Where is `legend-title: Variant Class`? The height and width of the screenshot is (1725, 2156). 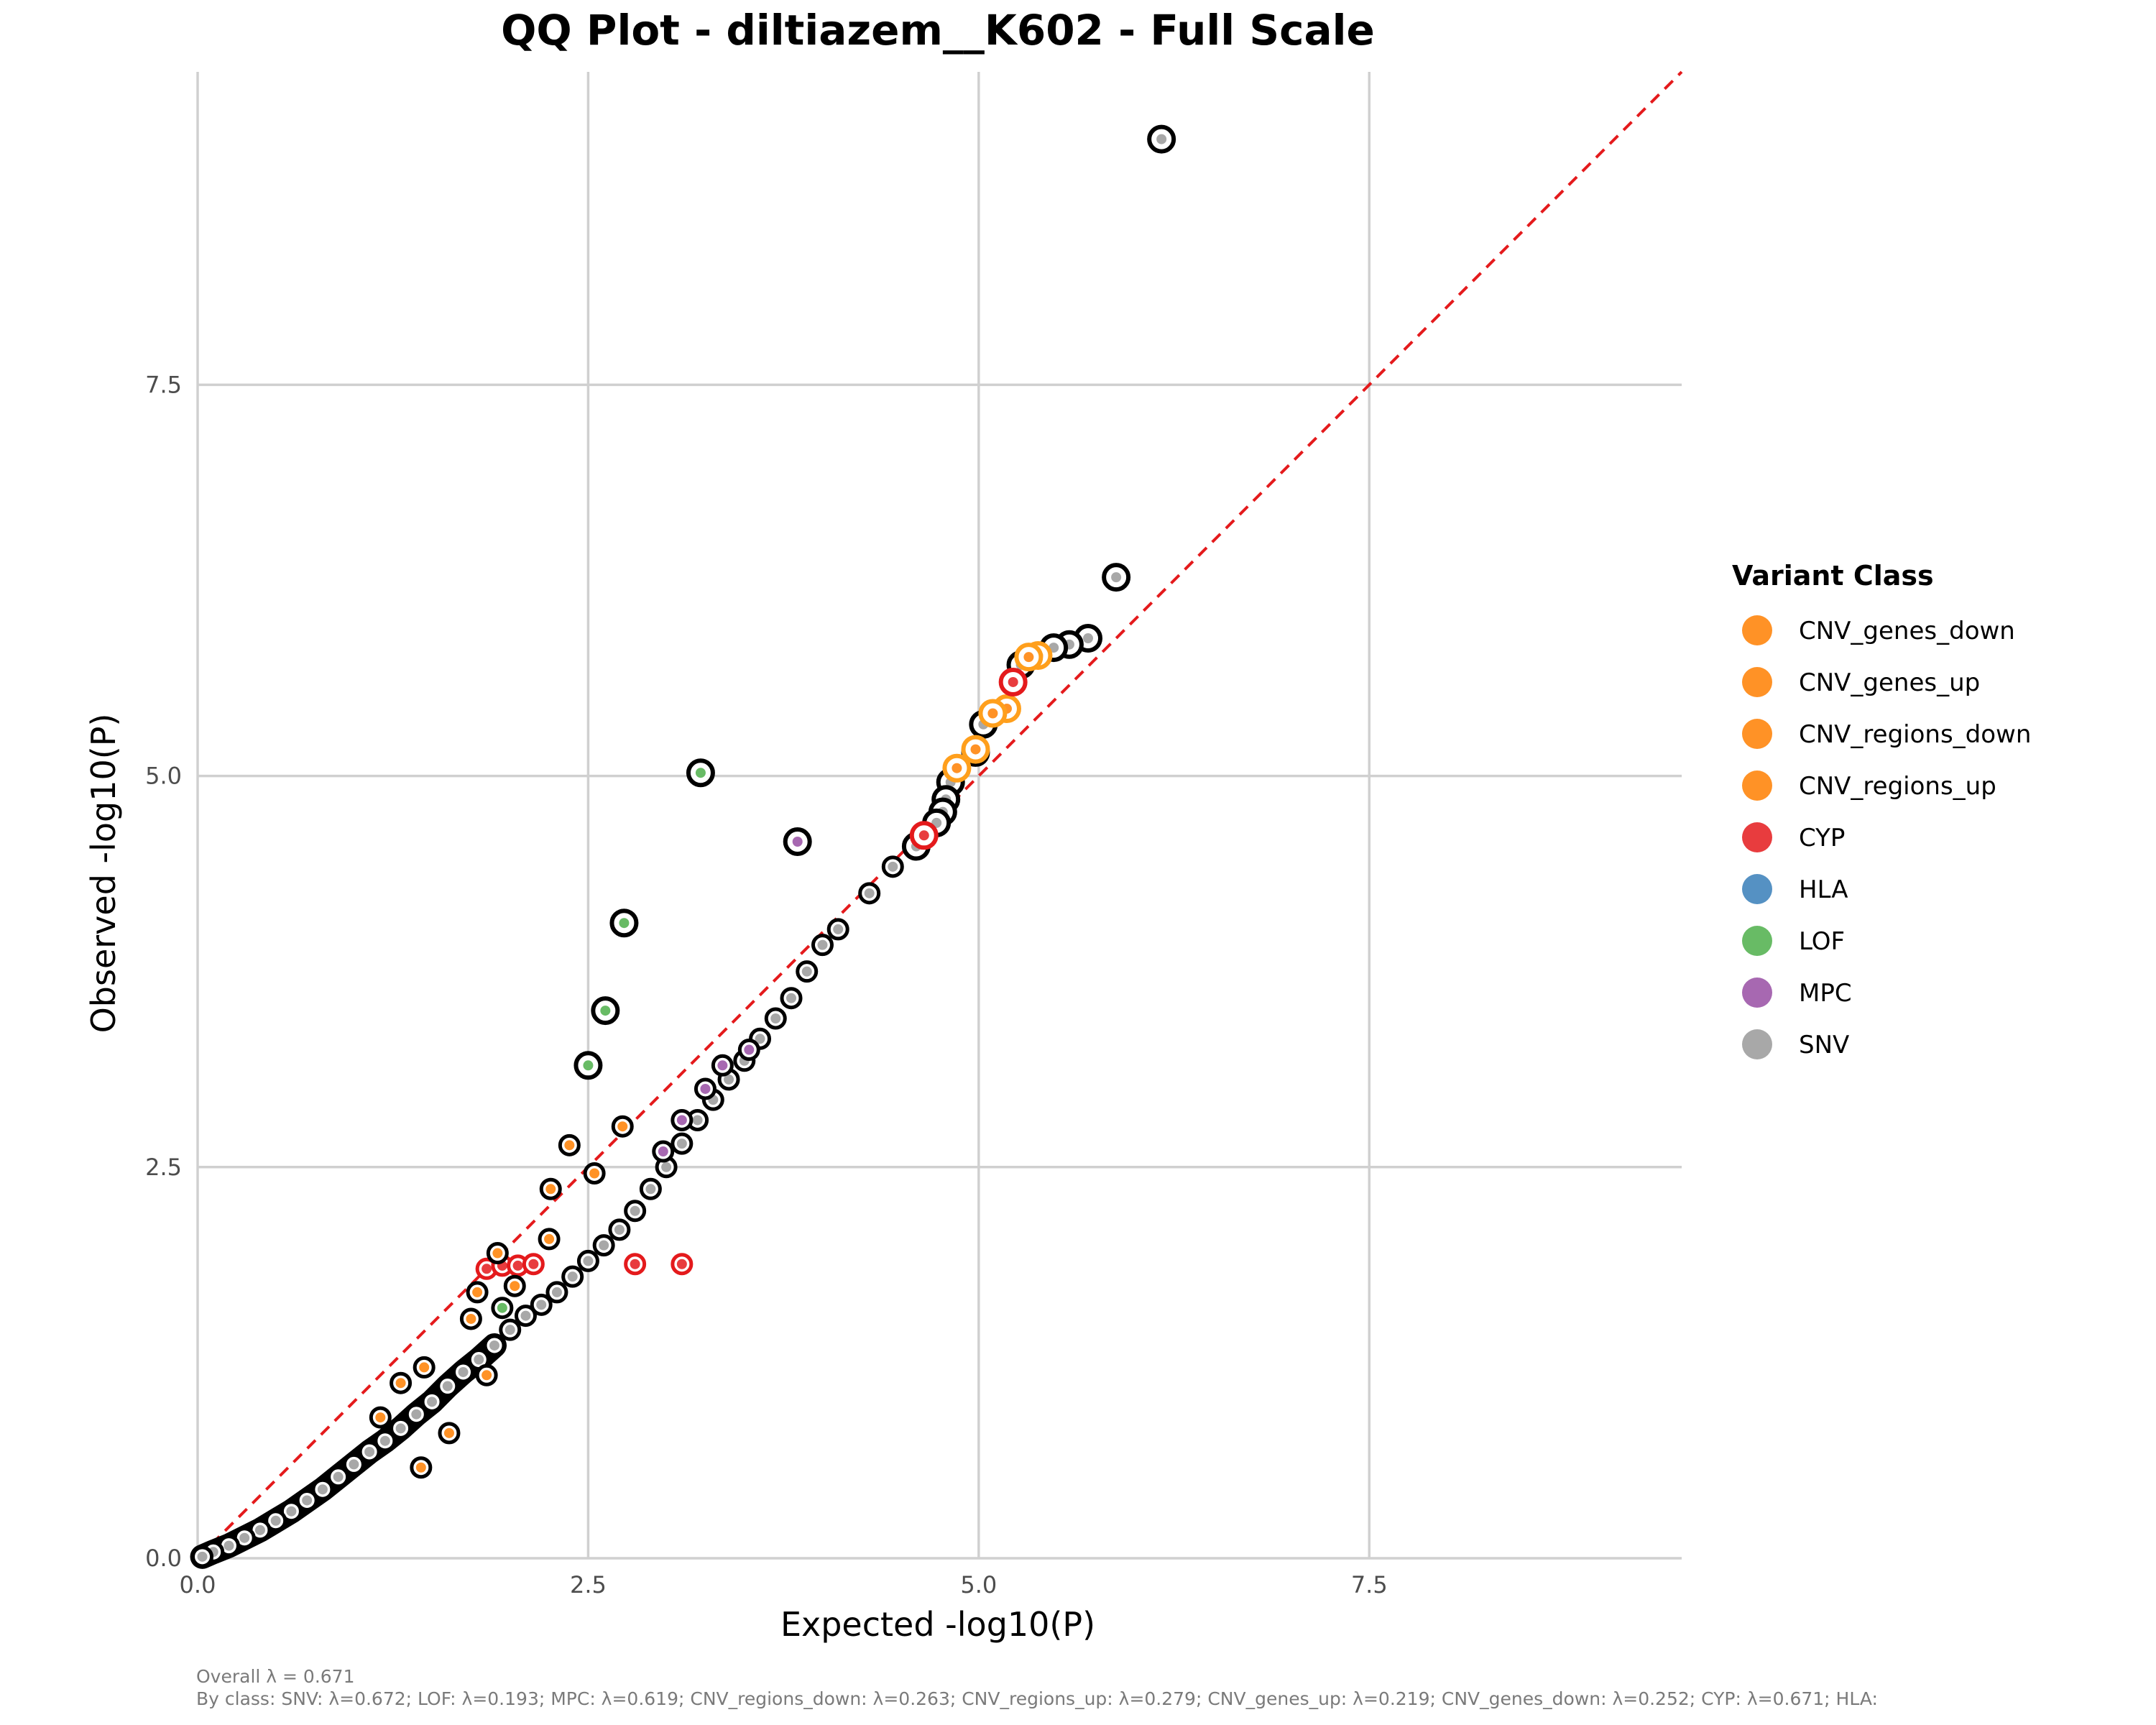
legend-title: Variant Class is located at coordinates (1833, 576).